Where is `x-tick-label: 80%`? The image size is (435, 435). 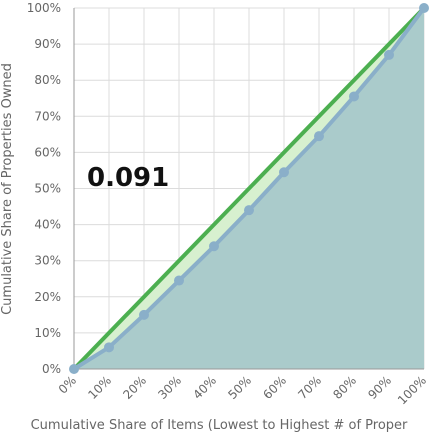
x-tick-label: 80% is located at coordinates (344, 387).